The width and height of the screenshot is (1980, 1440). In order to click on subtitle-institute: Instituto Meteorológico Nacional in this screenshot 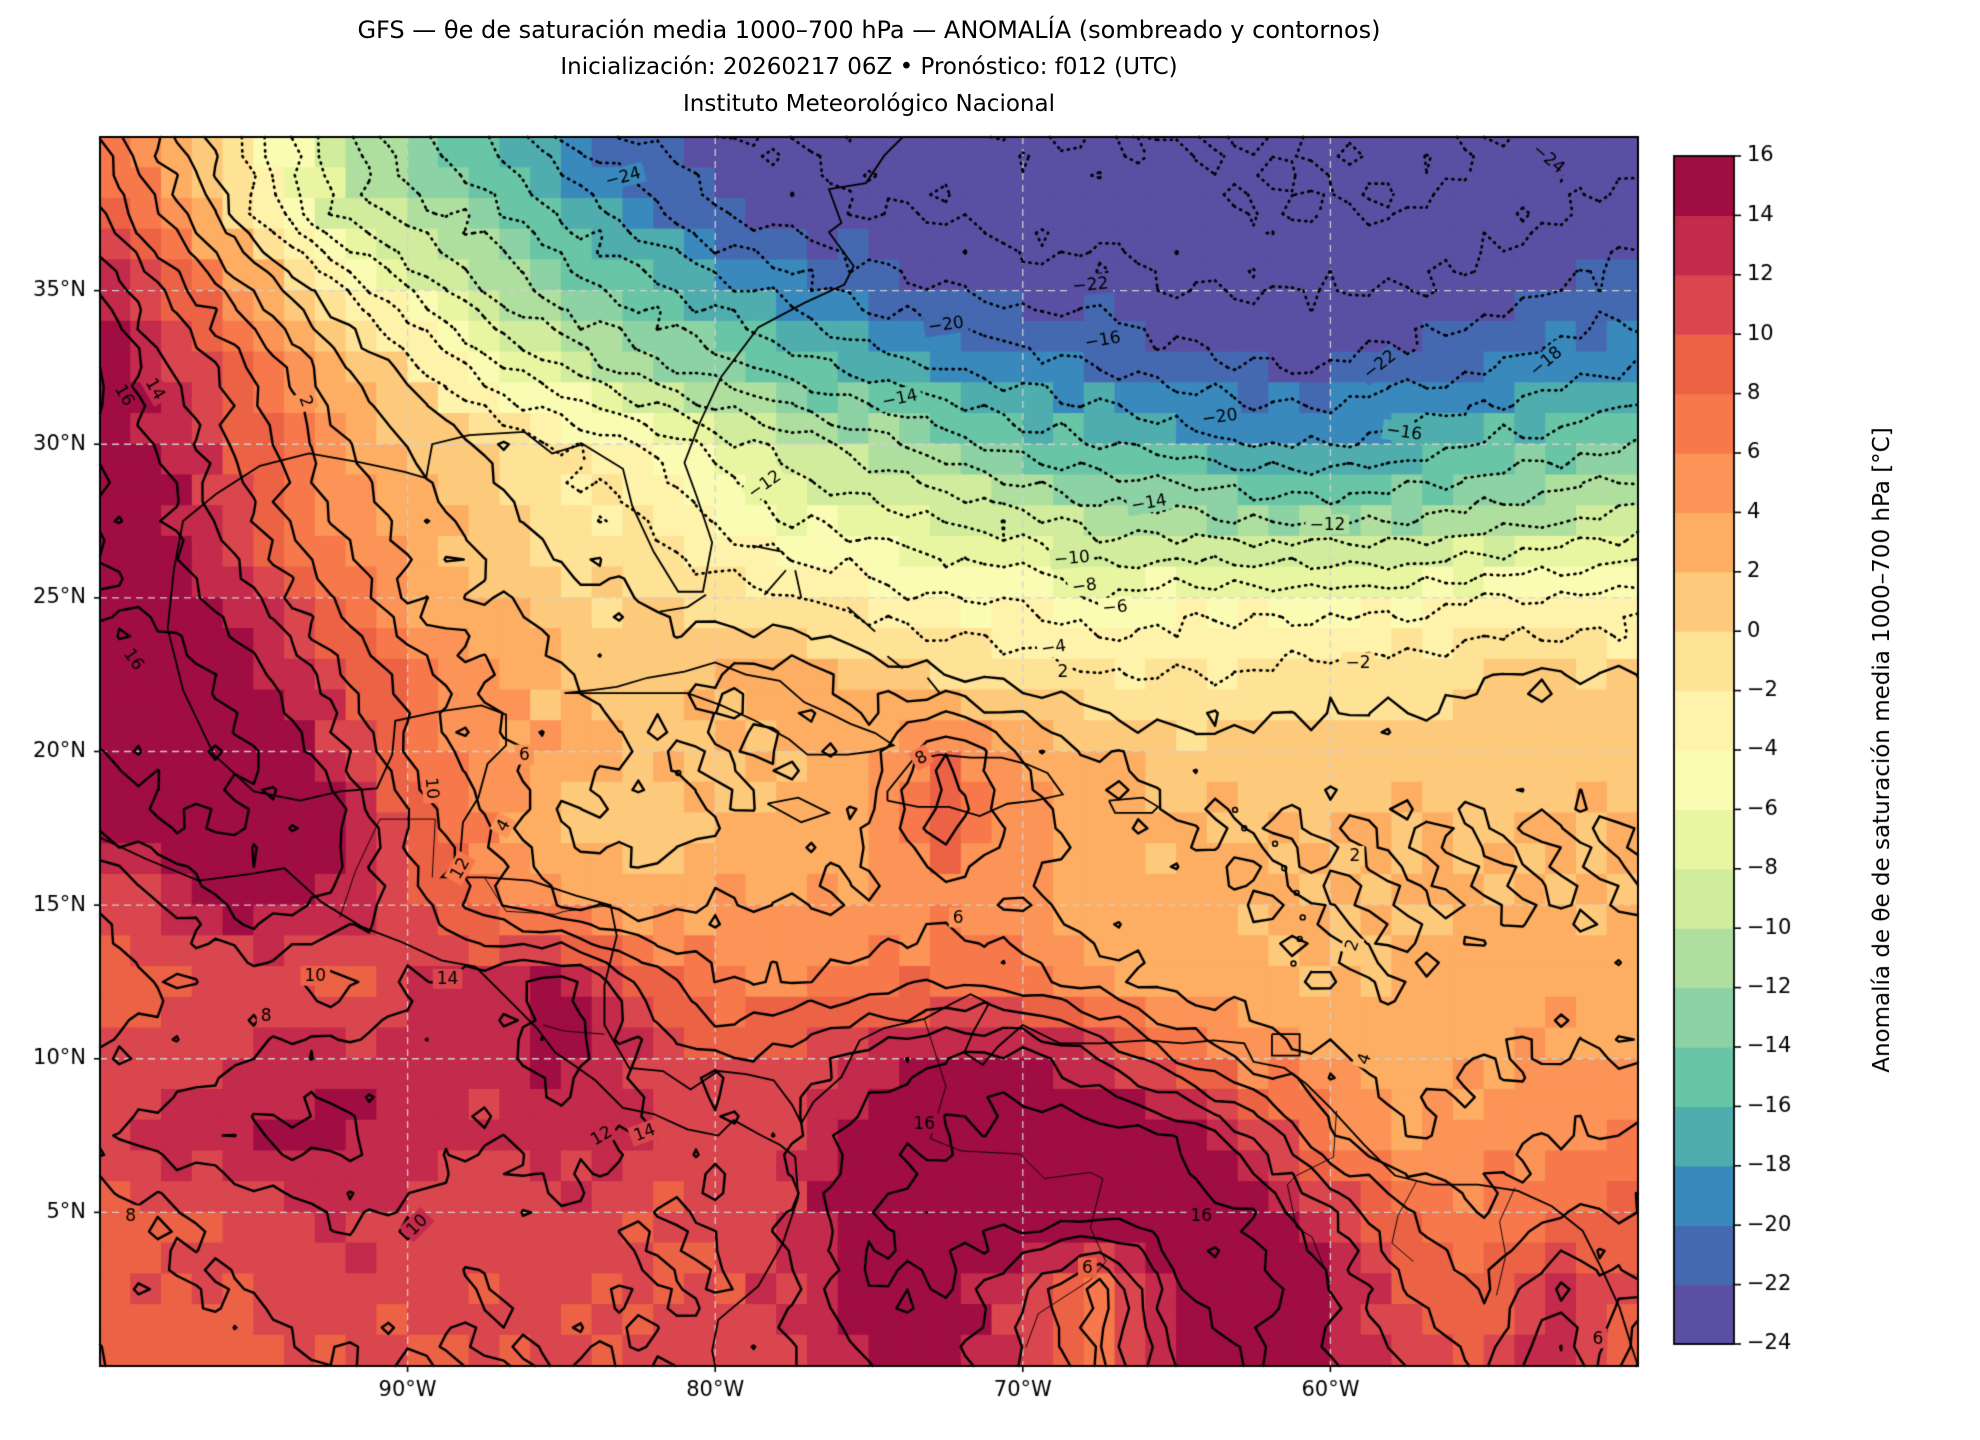, I will do `click(869, 104)`.